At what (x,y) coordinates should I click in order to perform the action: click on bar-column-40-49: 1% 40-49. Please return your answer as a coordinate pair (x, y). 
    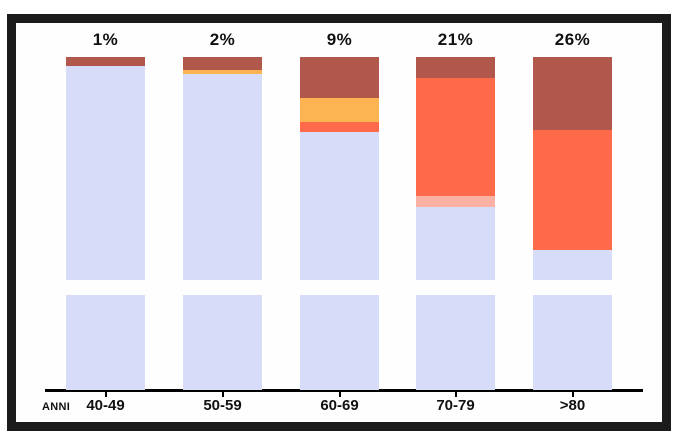
    Looking at the image, I should click on (105, 222).